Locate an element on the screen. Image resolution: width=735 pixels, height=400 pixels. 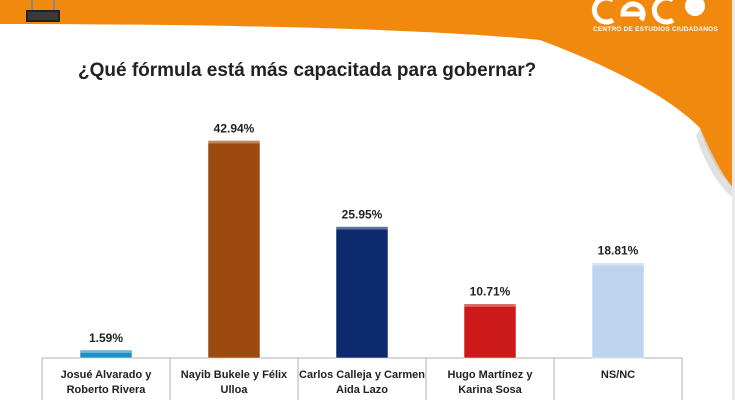
data-label: 10.71% is located at coordinates (490, 292).